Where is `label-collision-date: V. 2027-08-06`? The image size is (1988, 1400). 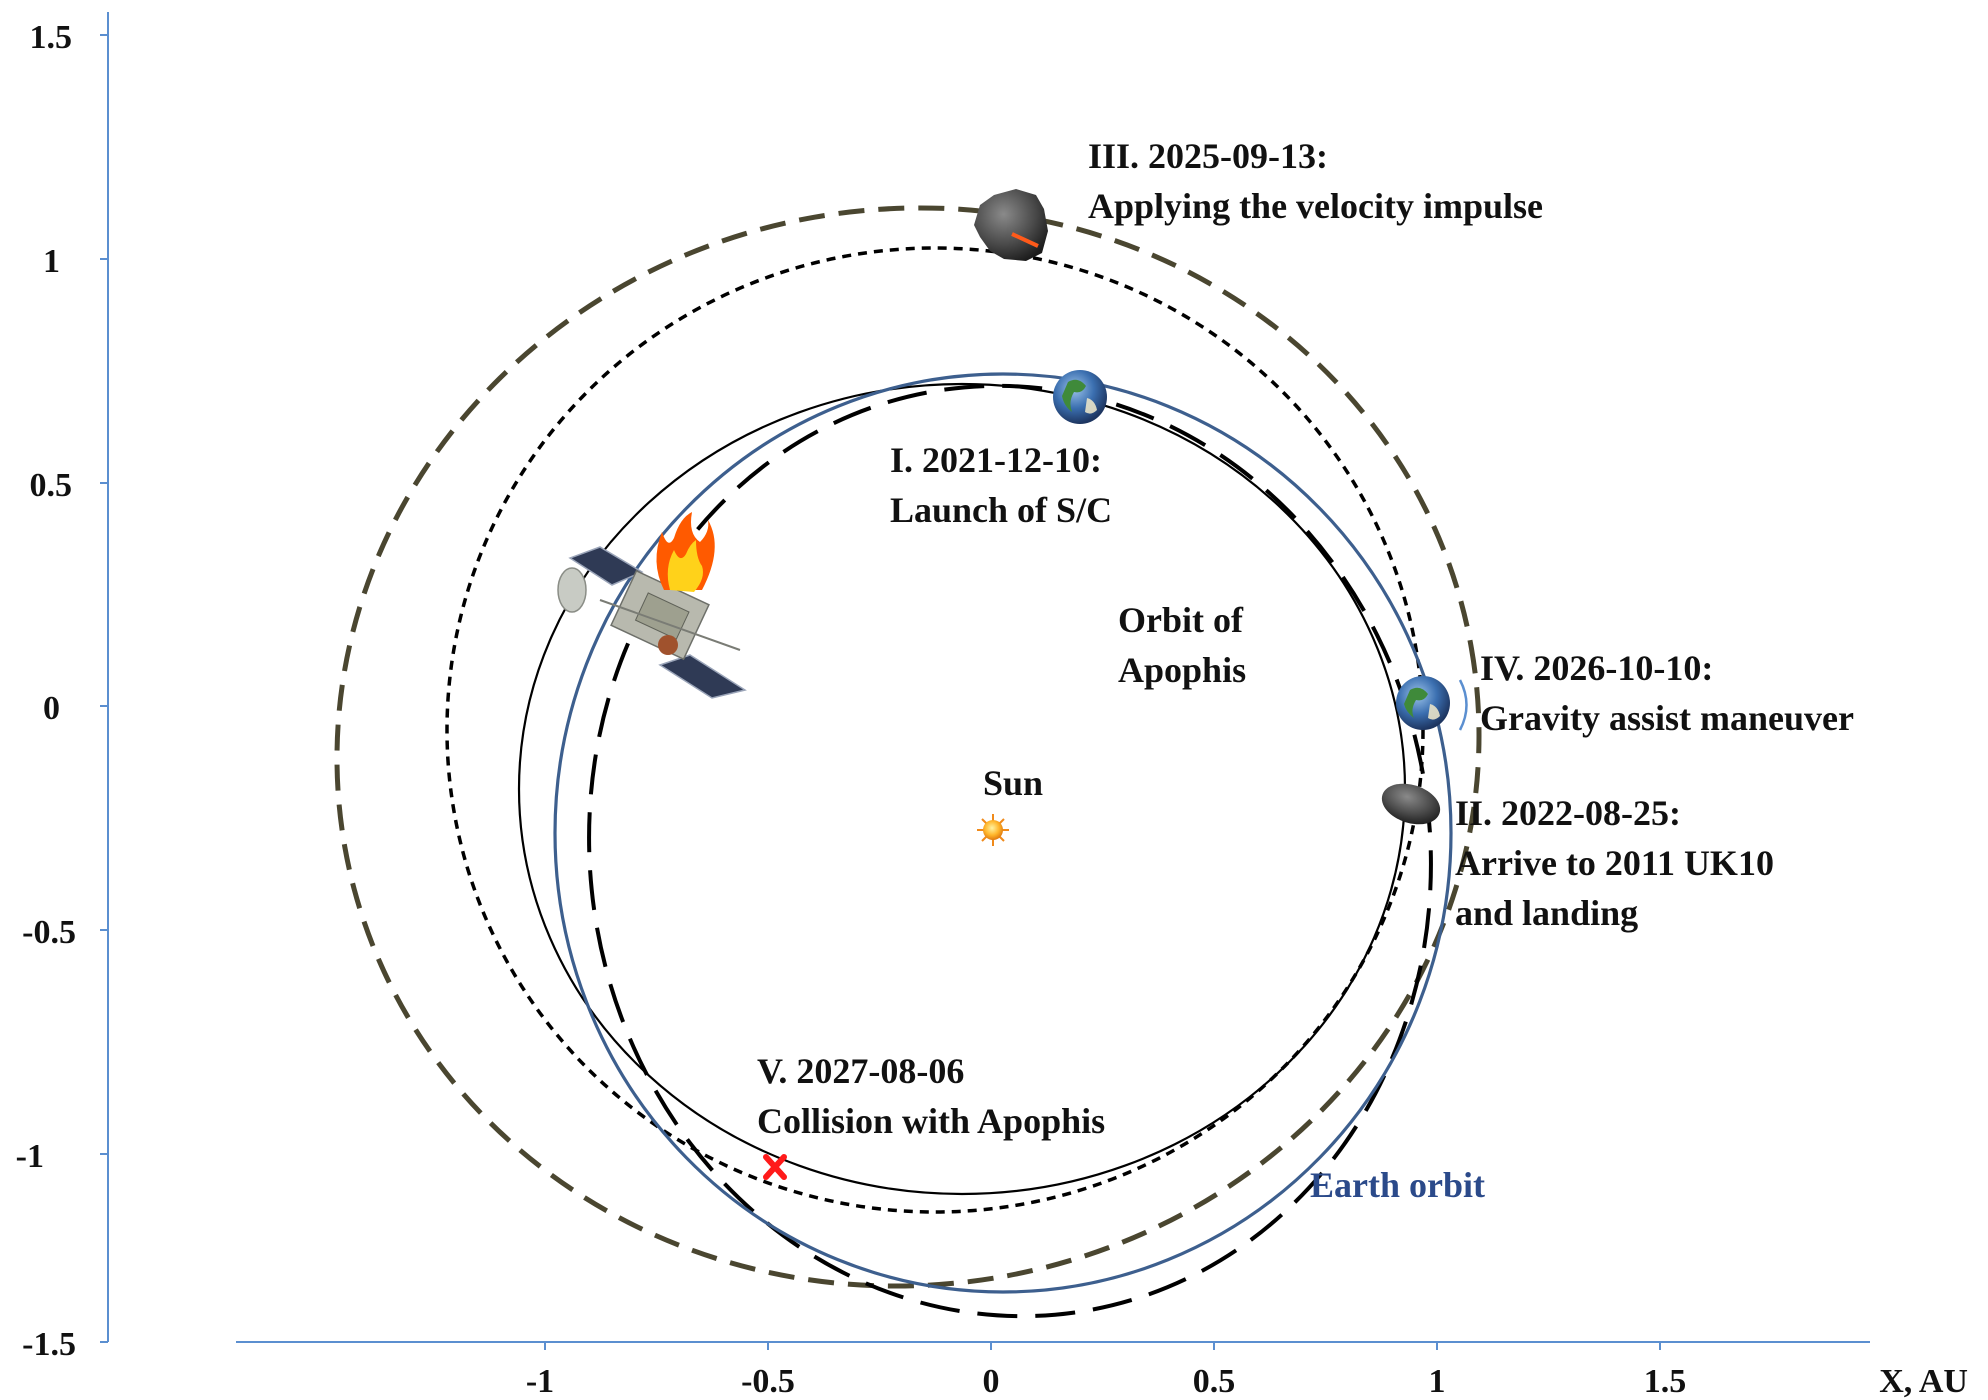
label-collision-date: V. 2027-08-06 is located at coordinates (860, 1071).